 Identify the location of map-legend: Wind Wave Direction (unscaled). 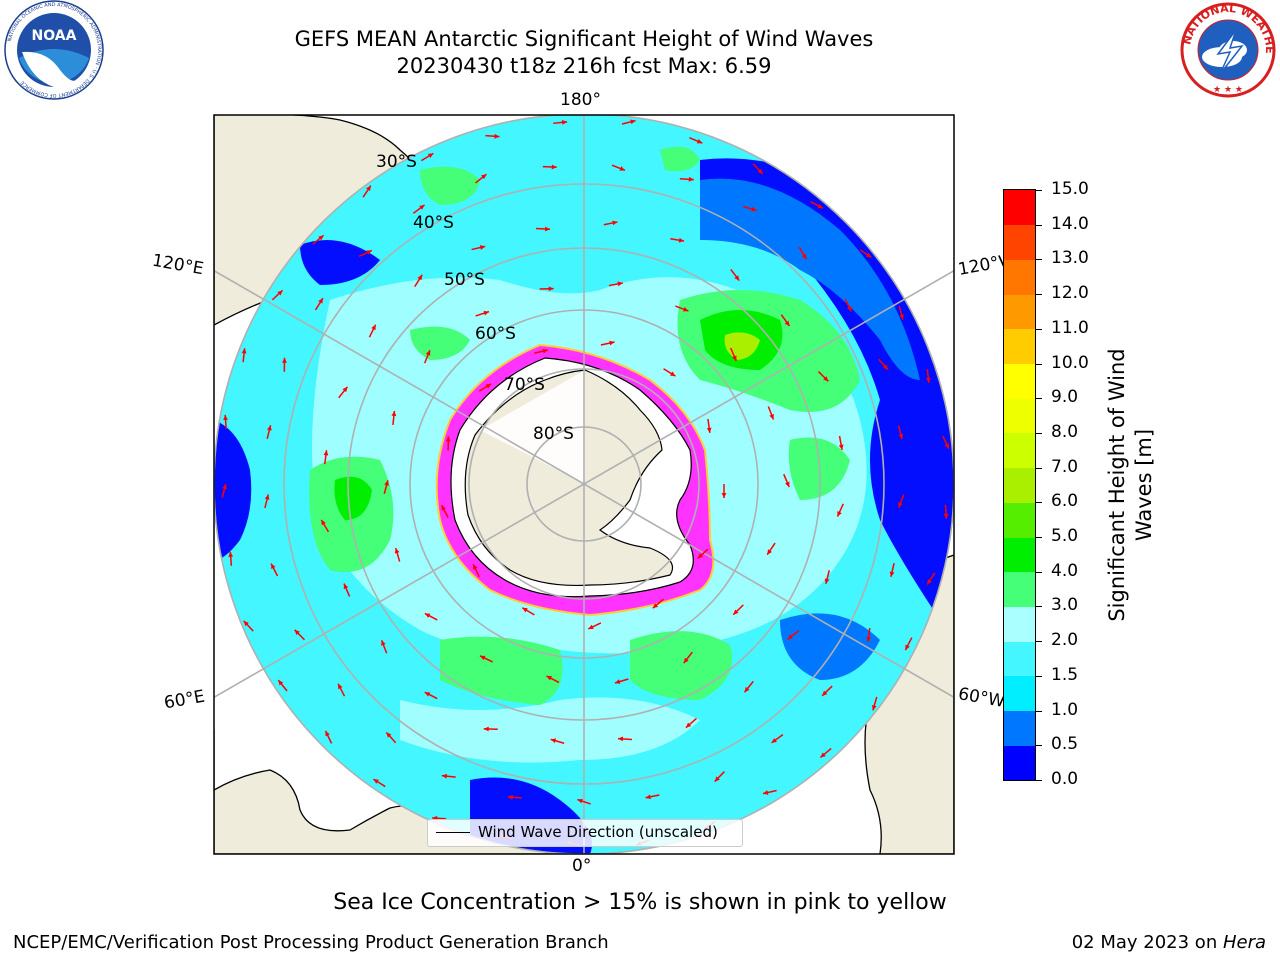
(585, 833).